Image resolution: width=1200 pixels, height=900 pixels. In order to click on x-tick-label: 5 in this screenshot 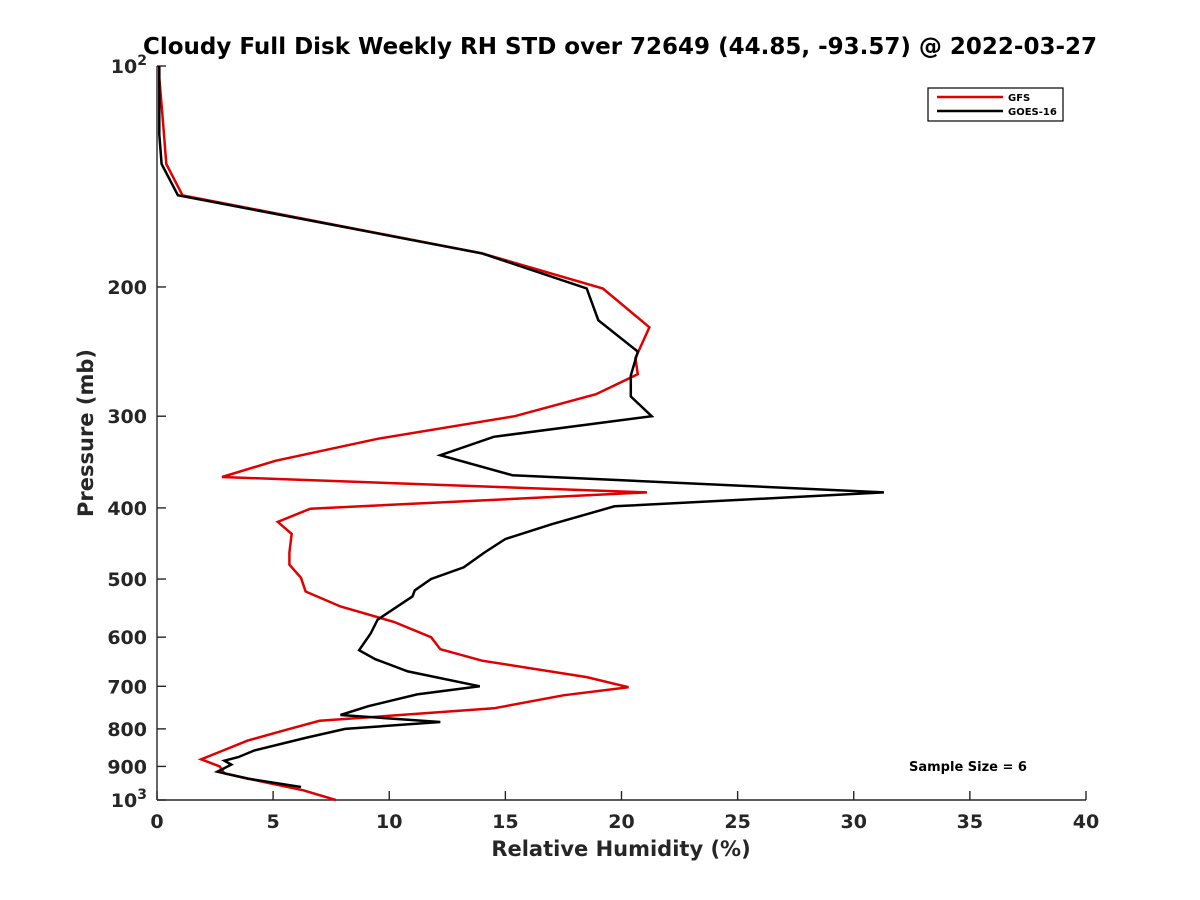, I will do `click(273, 822)`.